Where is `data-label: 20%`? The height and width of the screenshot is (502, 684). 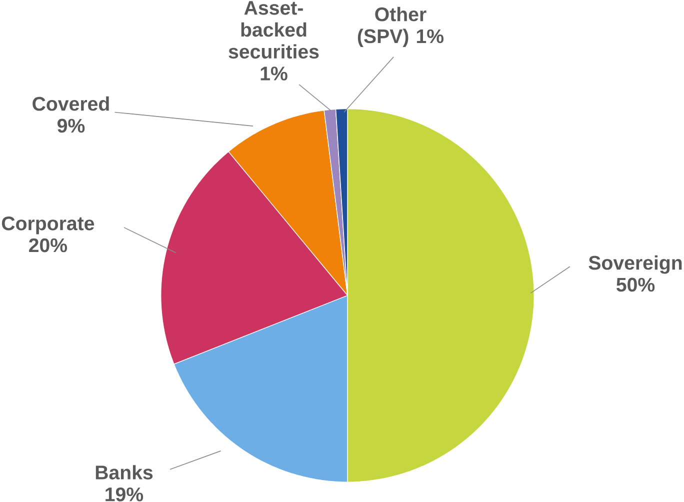 data-label: 20% is located at coordinates (48, 245).